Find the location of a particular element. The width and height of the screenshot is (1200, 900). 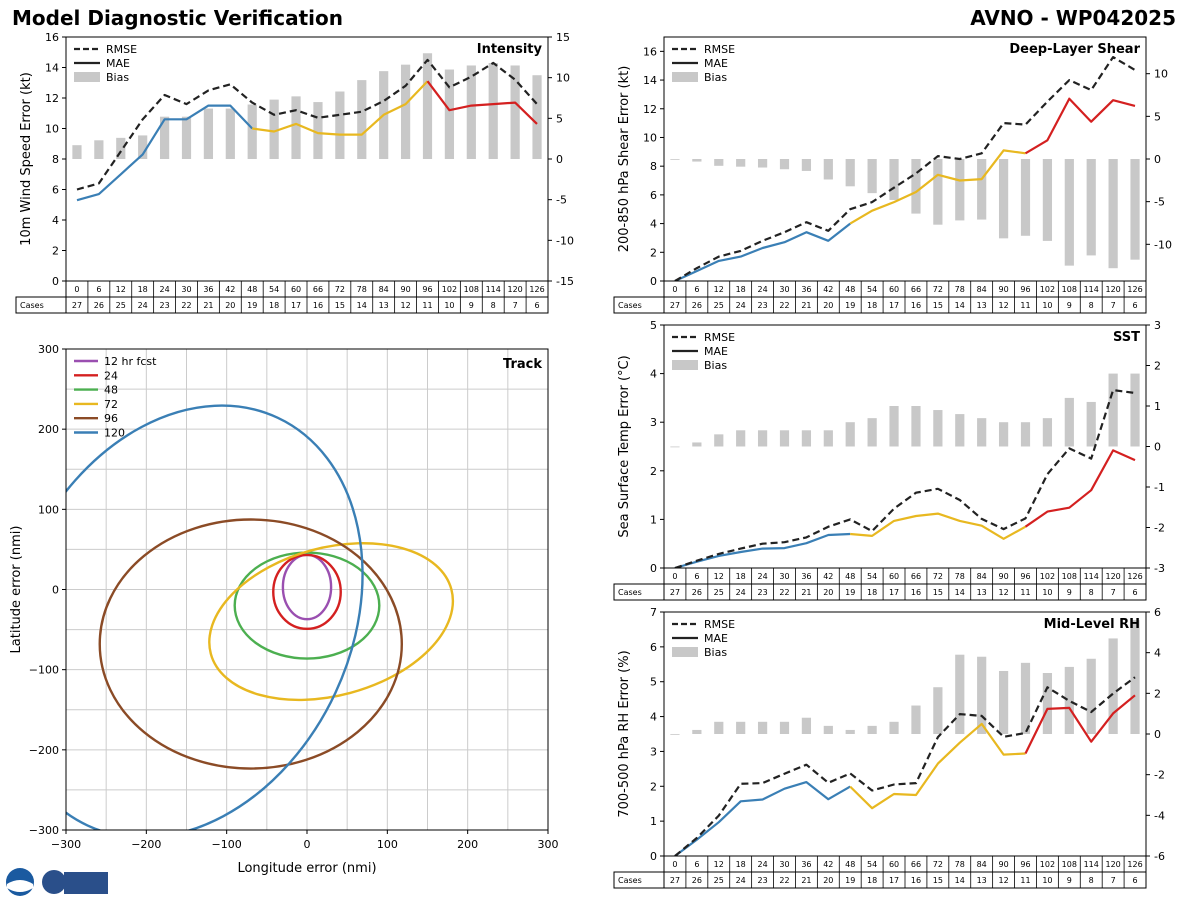

rh-cases-value: 8 is located at coordinates (1091, 880).